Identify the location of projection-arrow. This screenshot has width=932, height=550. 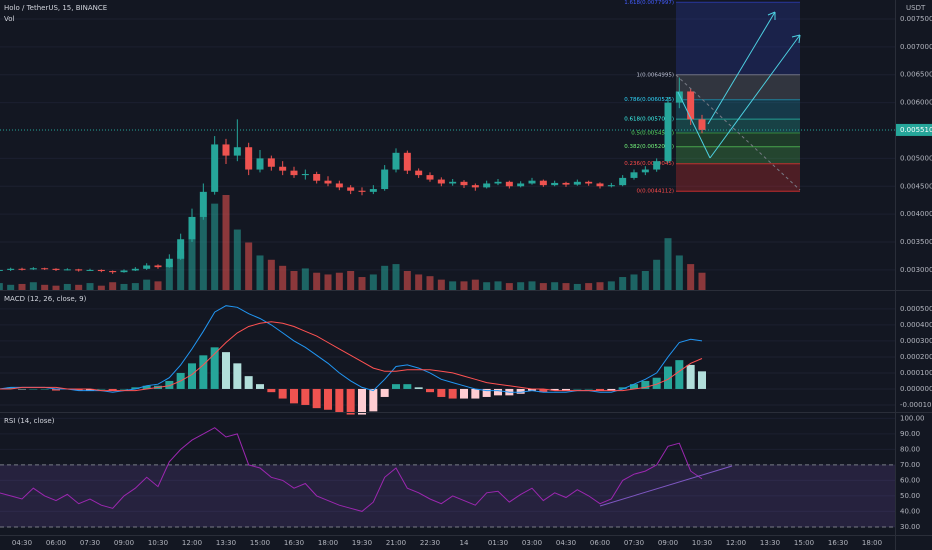
(741, 68).